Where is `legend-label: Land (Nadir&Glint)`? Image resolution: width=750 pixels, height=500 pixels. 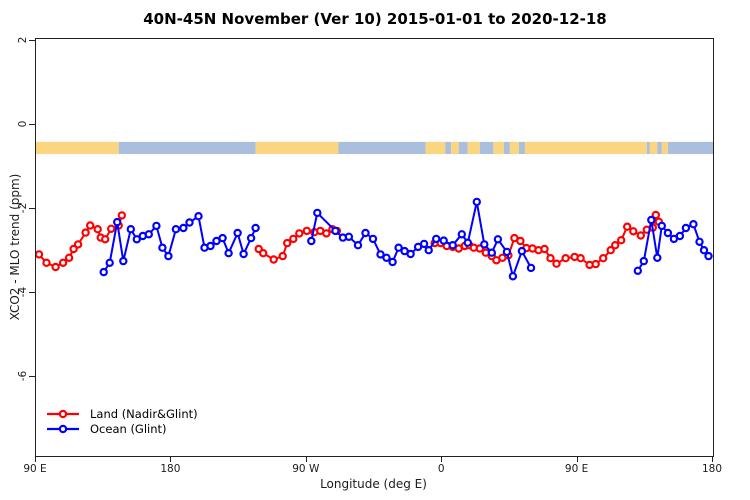 legend-label: Land (Nadir&Glint) is located at coordinates (144, 413).